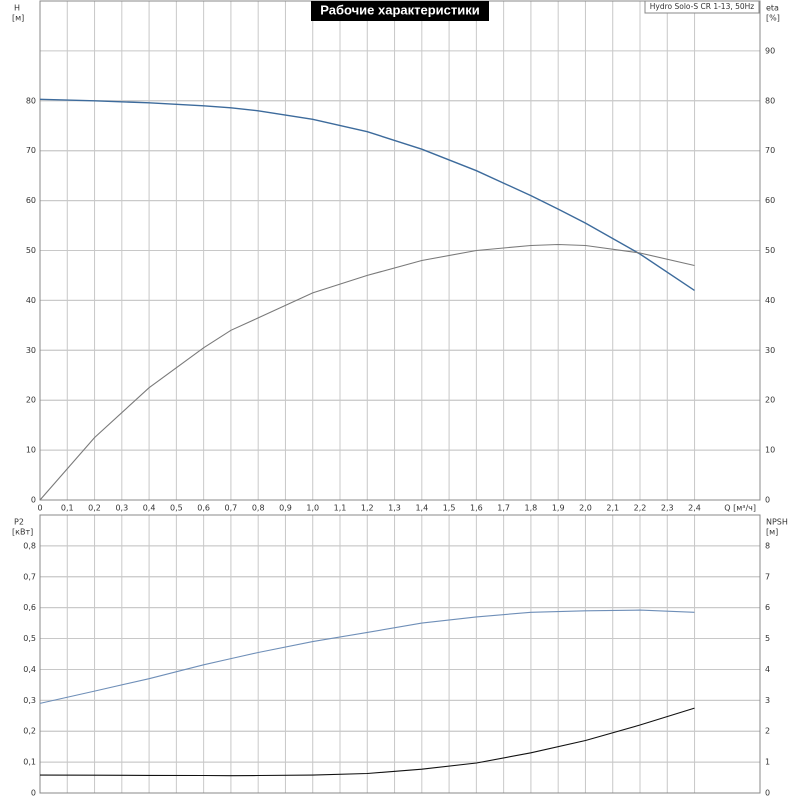 This screenshot has height=800, width=800. What do you see at coordinates (312, 508) in the screenshot?
I see `x-tick-label: 1,0` at bounding box center [312, 508].